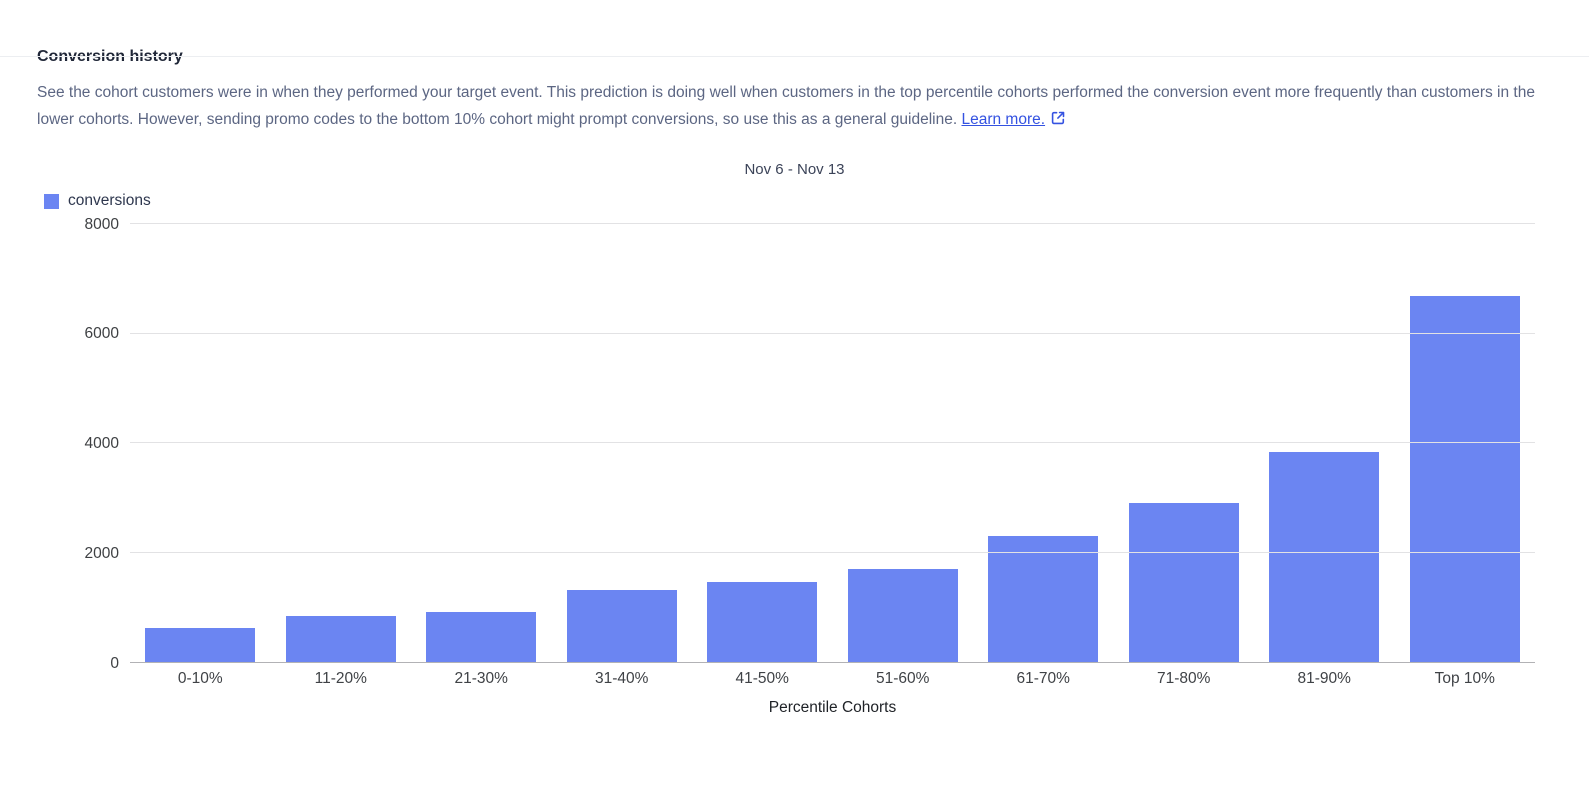 The height and width of the screenshot is (787, 1589). What do you see at coordinates (481, 678) in the screenshot?
I see `x-tick-label: 21-30%` at bounding box center [481, 678].